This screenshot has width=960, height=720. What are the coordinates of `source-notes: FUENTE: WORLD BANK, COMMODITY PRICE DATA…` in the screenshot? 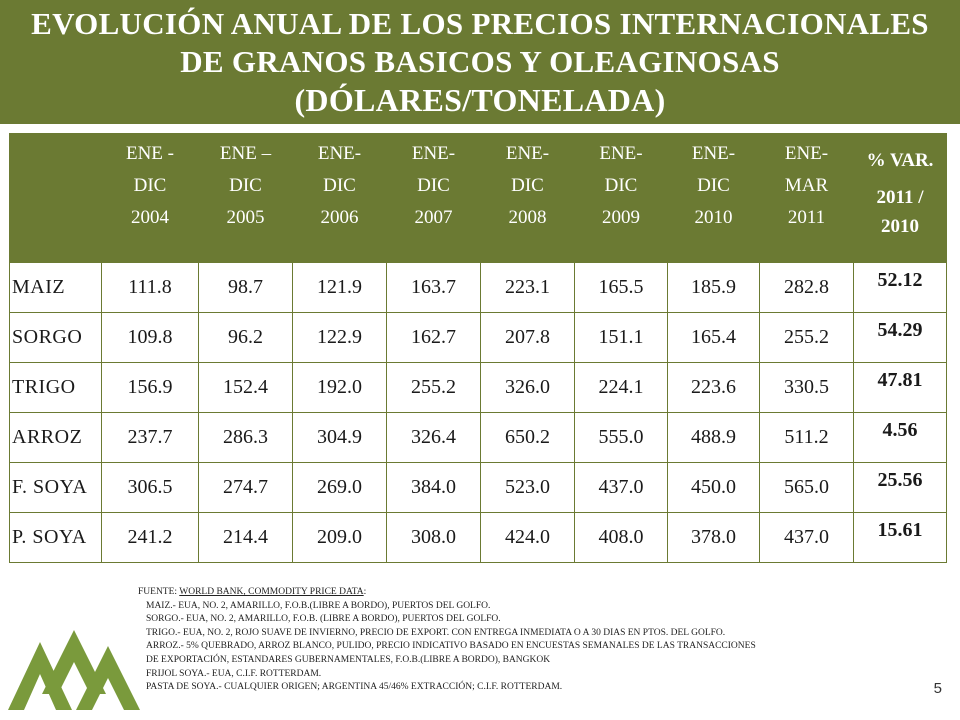 It's located at (532, 640).